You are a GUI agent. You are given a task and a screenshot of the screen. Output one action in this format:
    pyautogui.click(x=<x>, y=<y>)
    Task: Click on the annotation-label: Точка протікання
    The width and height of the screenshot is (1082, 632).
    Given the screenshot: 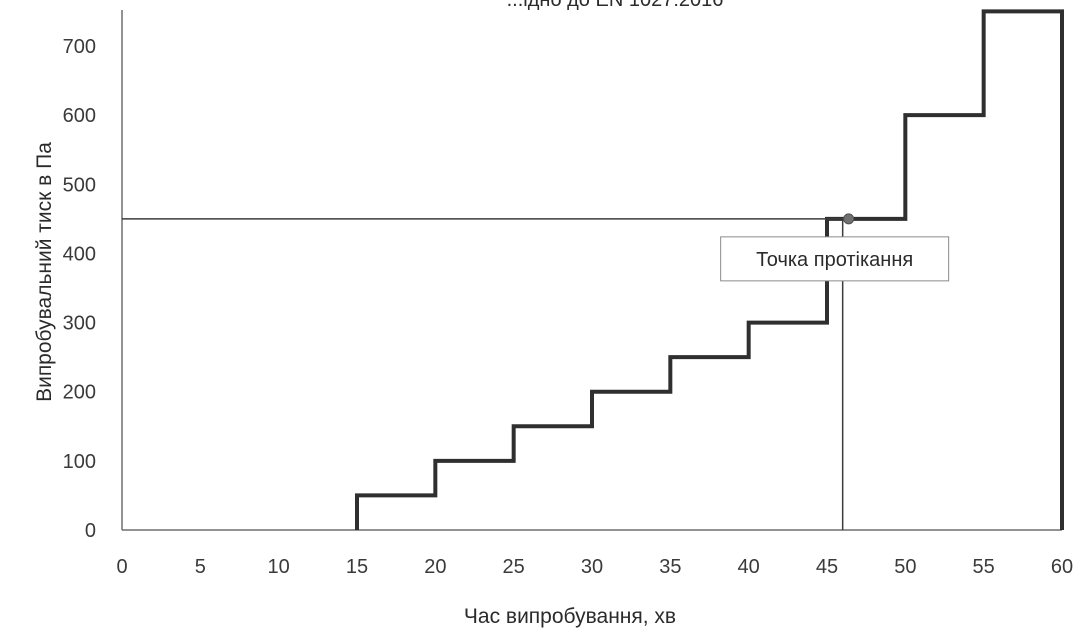 What is the action you would take?
    pyautogui.click(x=834, y=260)
    